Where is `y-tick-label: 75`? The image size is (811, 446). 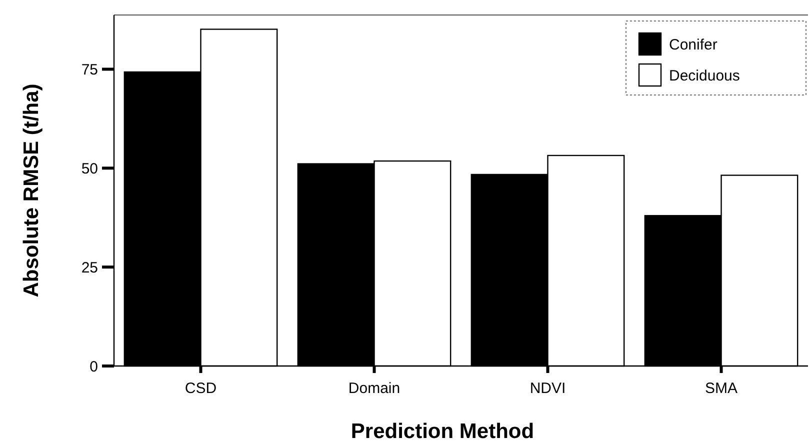
y-tick-label: 75 is located at coordinates (89, 69).